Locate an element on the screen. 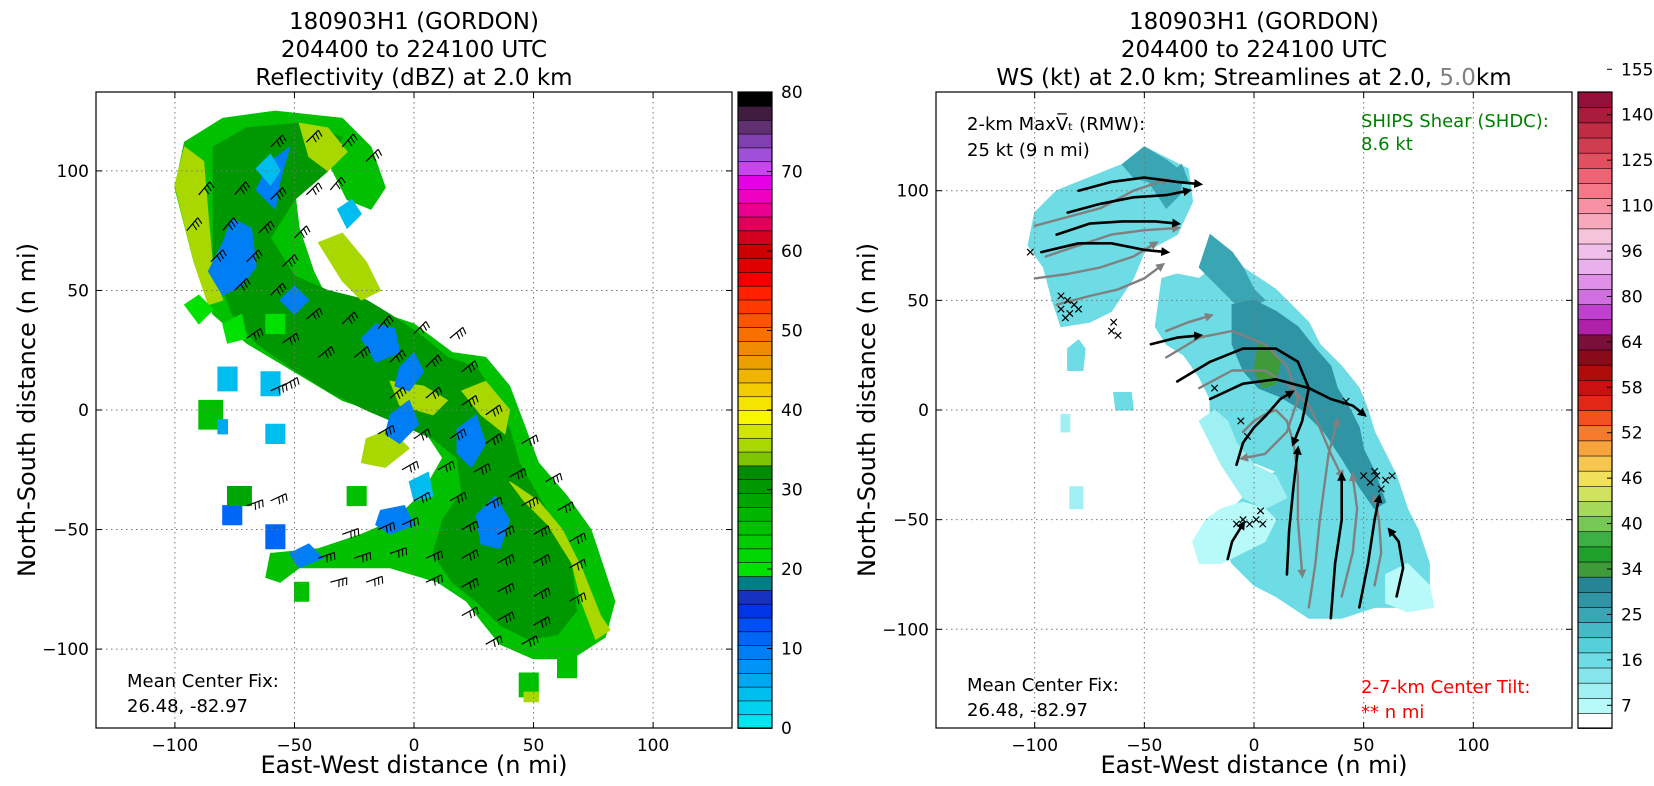 The height and width of the screenshot is (786, 1654). right-title-part-c: km is located at coordinates (1494, 78).